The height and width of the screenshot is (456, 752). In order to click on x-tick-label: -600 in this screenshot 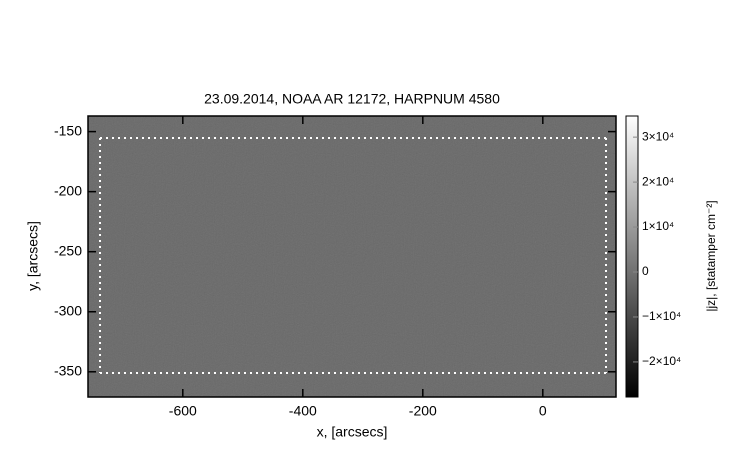, I will do `click(183, 411)`.